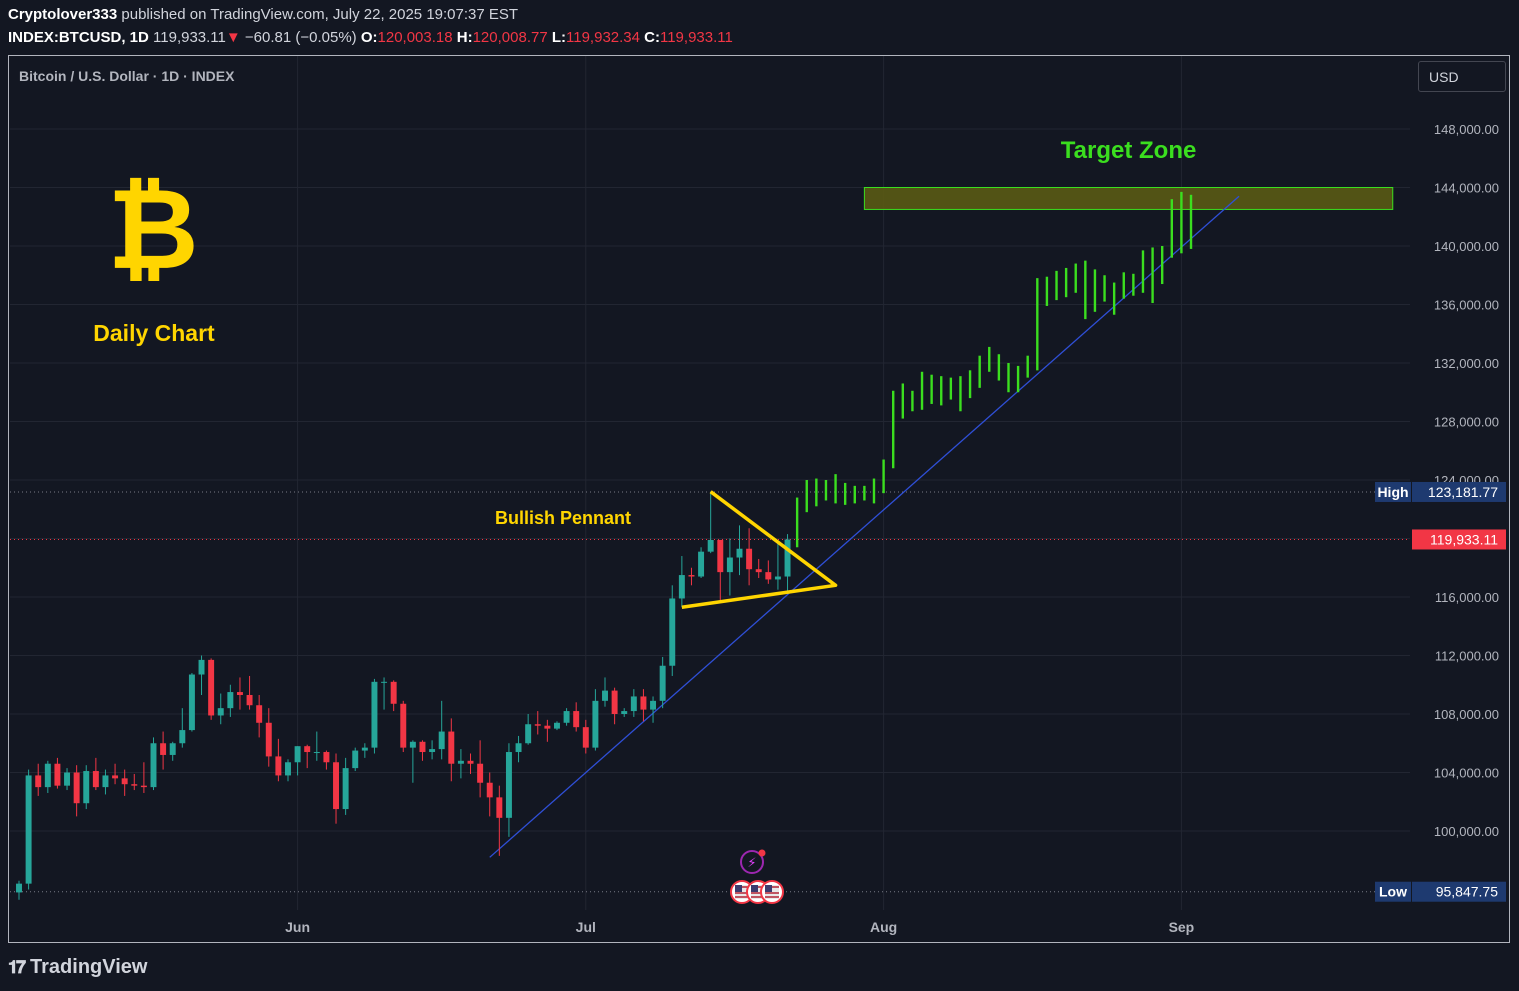 This screenshot has width=1519, height=991. What do you see at coordinates (1129, 150) in the screenshot?
I see `target-zone-label: Target Zone` at bounding box center [1129, 150].